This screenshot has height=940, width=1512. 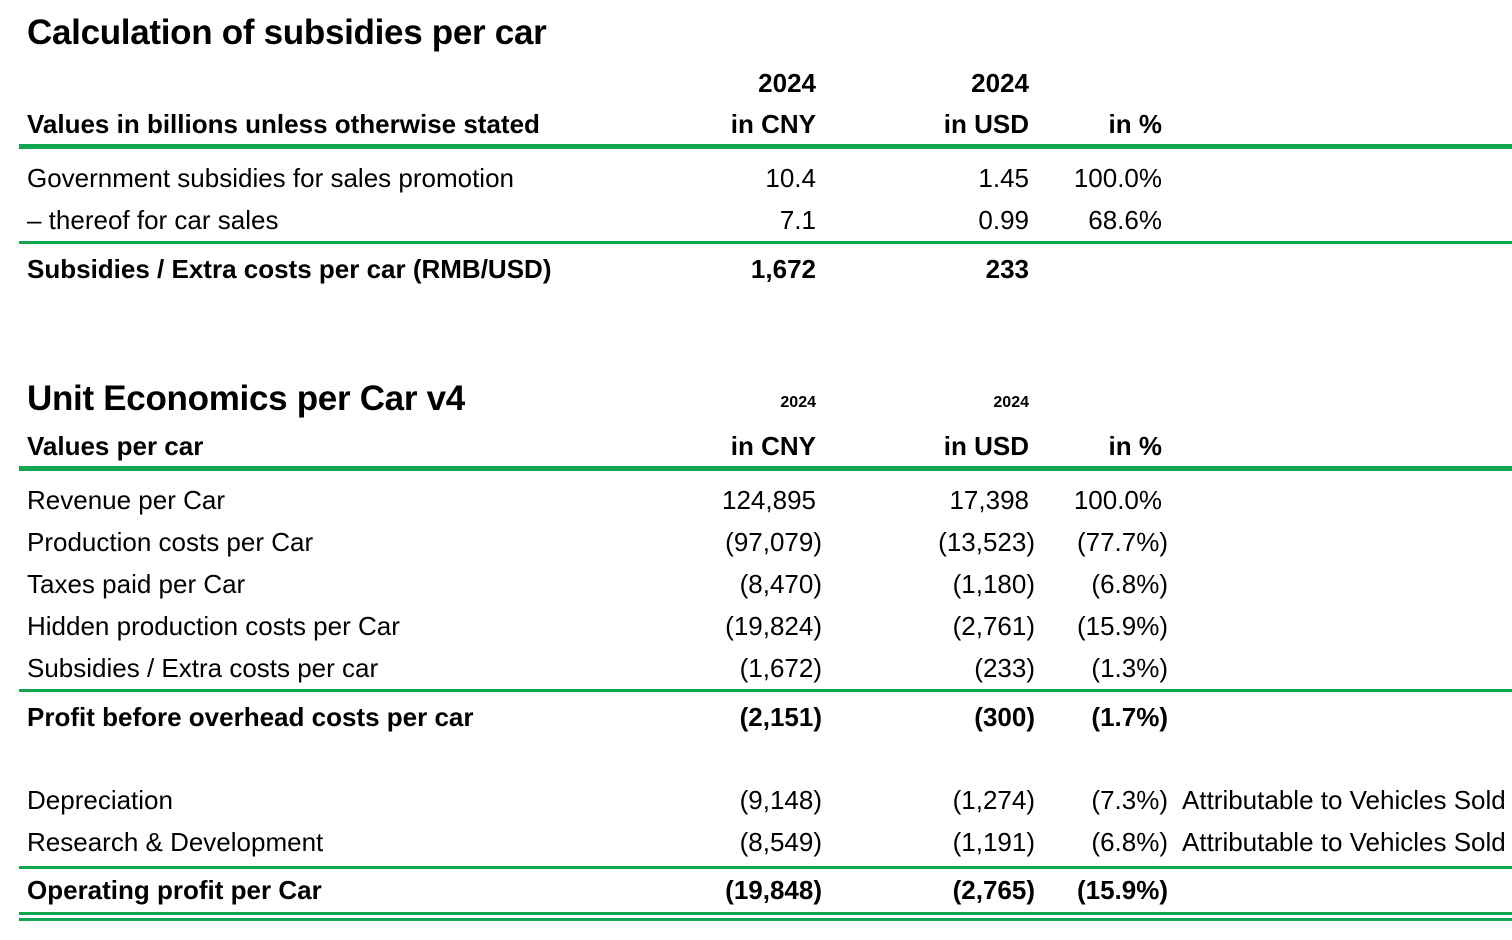 I want to click on row-label: Revenue per Car, so click(x=126, y=499).